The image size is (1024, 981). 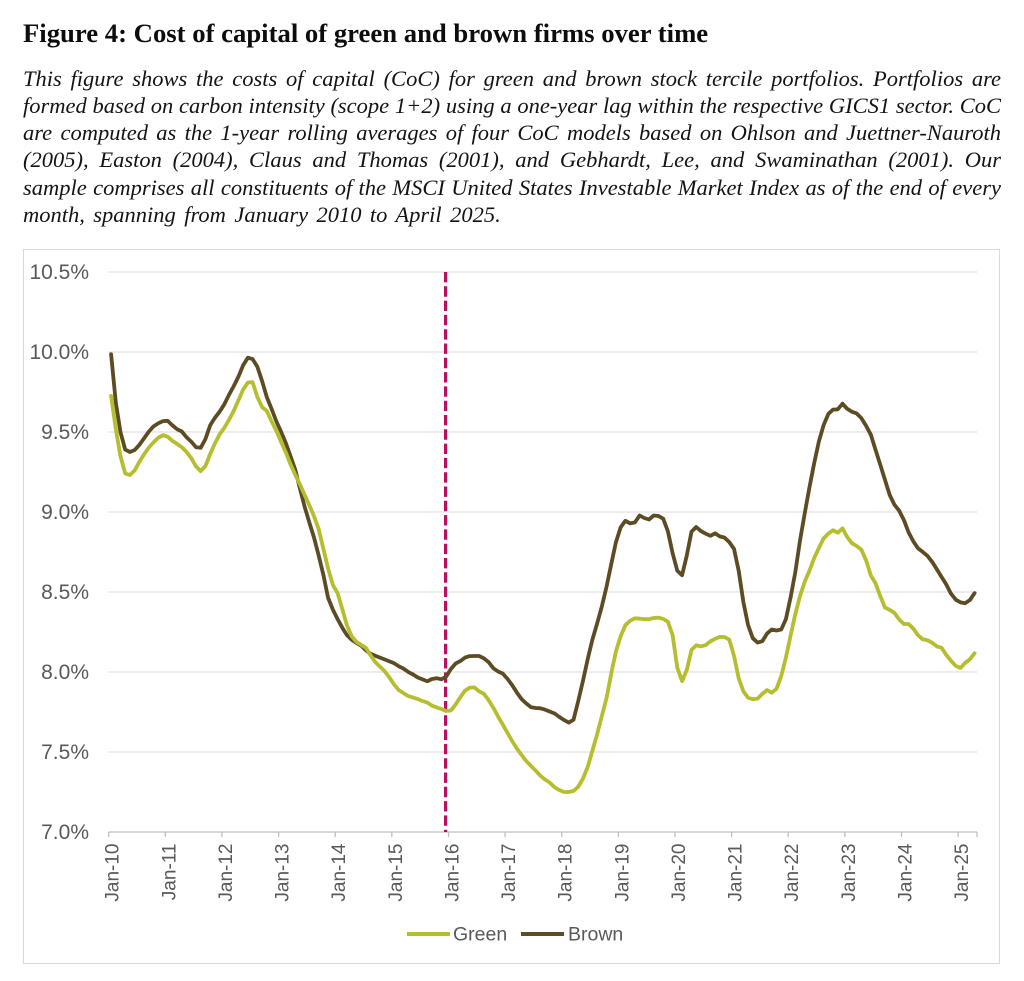 I want to click on svg-text: Jan-23, so click(x=849, y=873).